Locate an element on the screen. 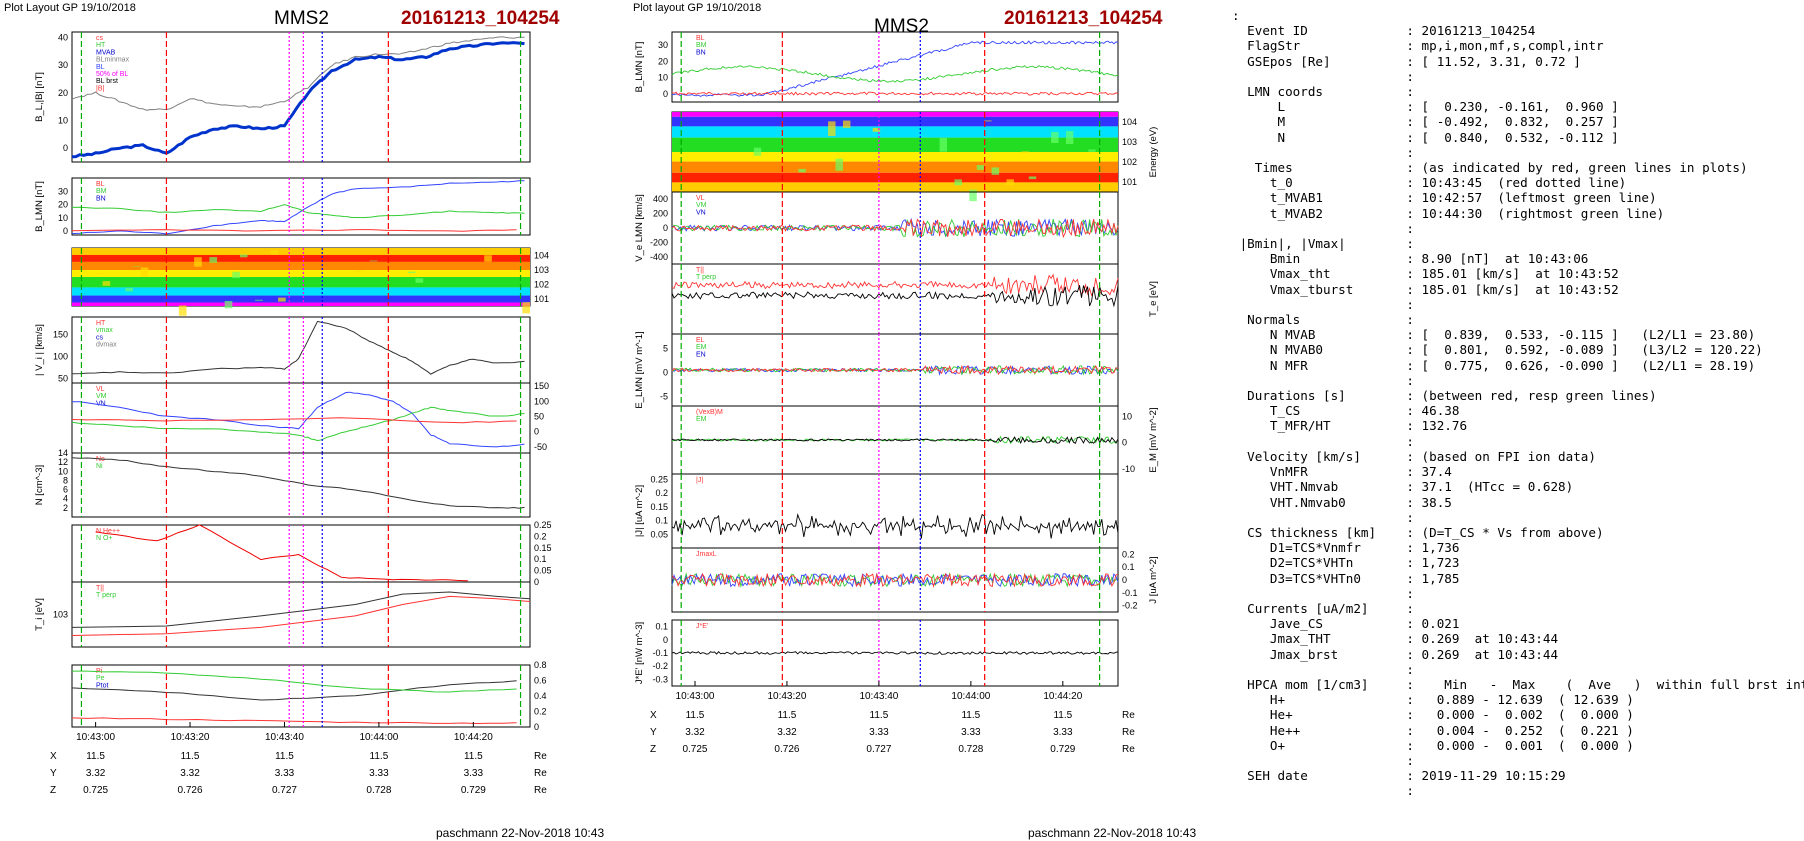 The width and height of the screenshot is (1804, 841). left-pos-value: 0.729 is located at coordinates (473, 790).